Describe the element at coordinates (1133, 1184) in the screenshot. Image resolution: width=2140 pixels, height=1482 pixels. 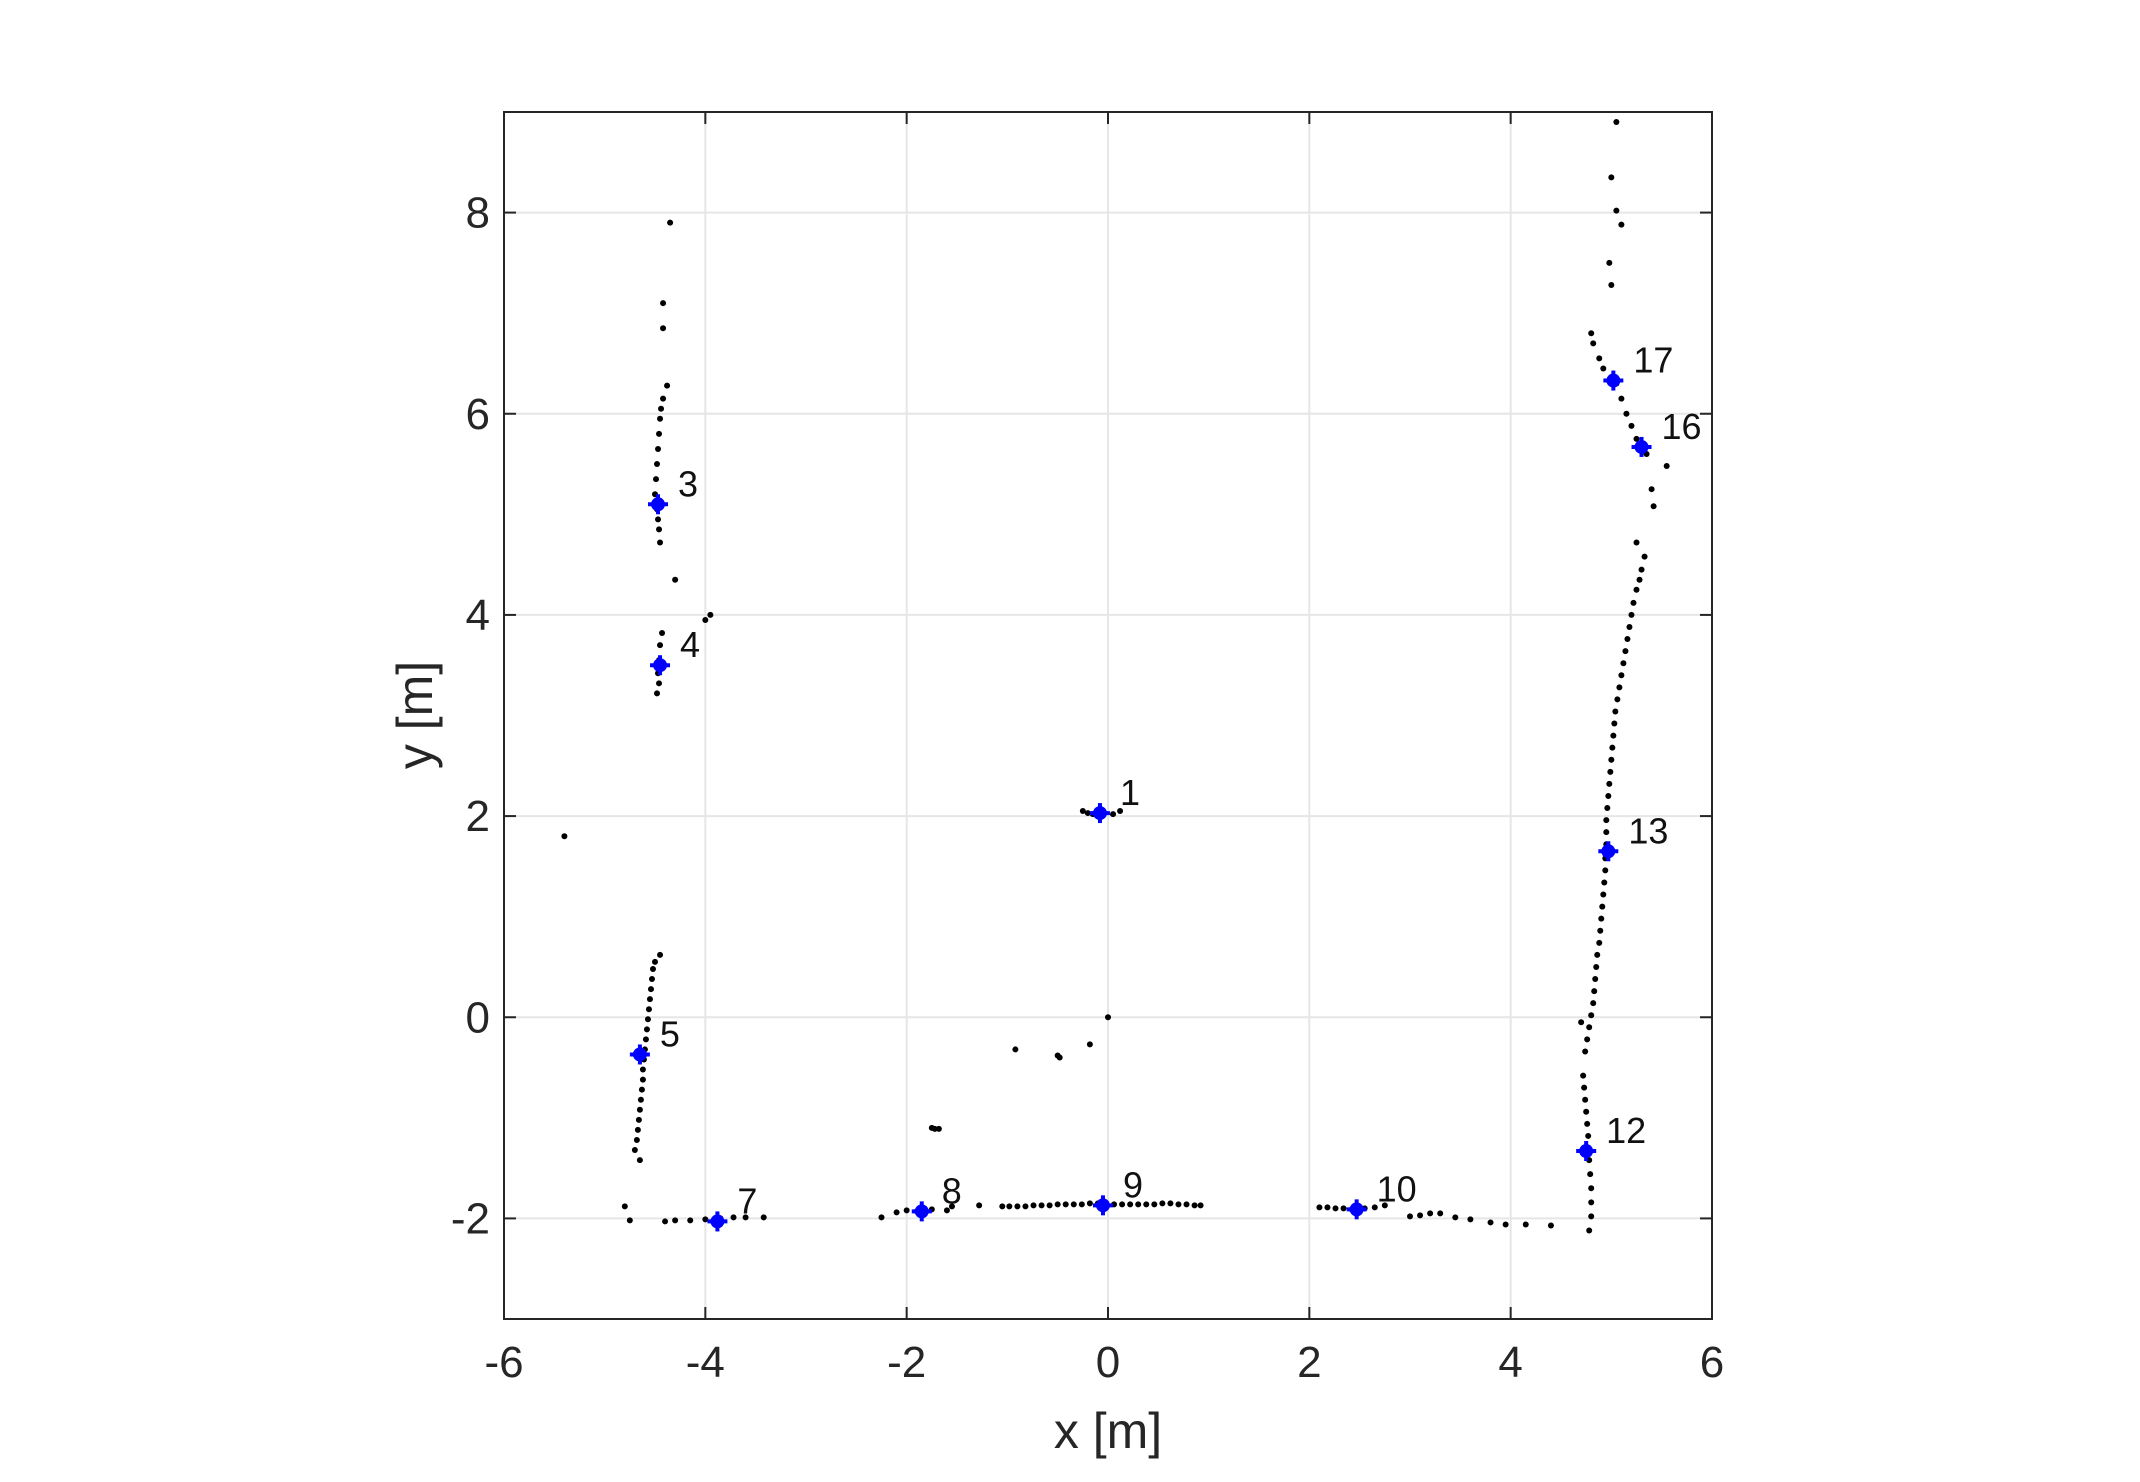
I see `landmark-label: 9` at that location.